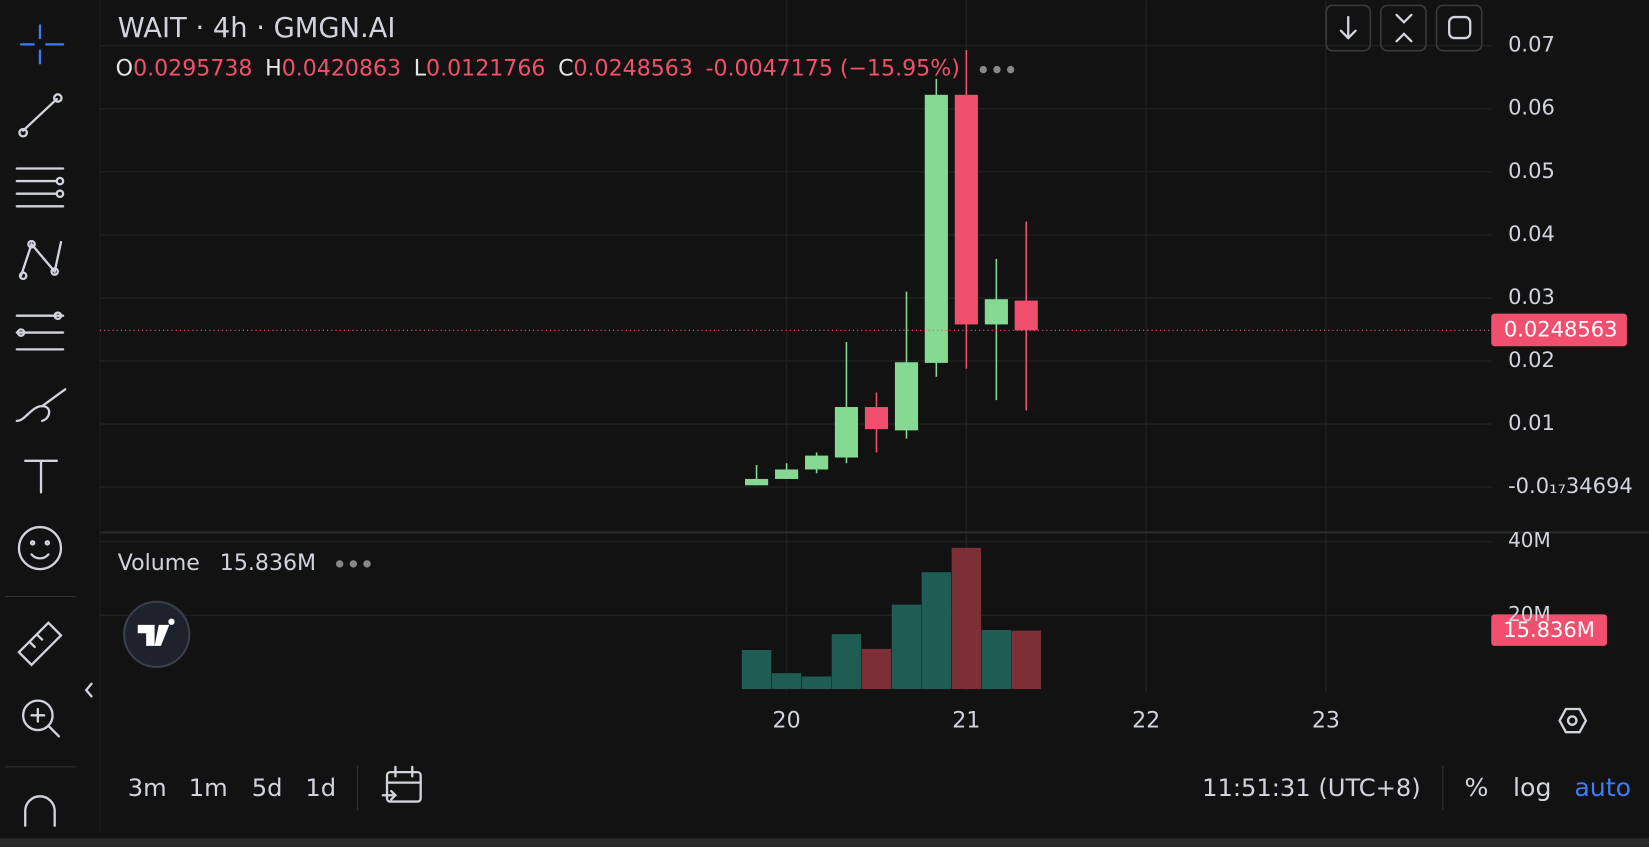 This screenshot has height=847, width=1649. I want to click on scale-button: %, so click(1477, 787).